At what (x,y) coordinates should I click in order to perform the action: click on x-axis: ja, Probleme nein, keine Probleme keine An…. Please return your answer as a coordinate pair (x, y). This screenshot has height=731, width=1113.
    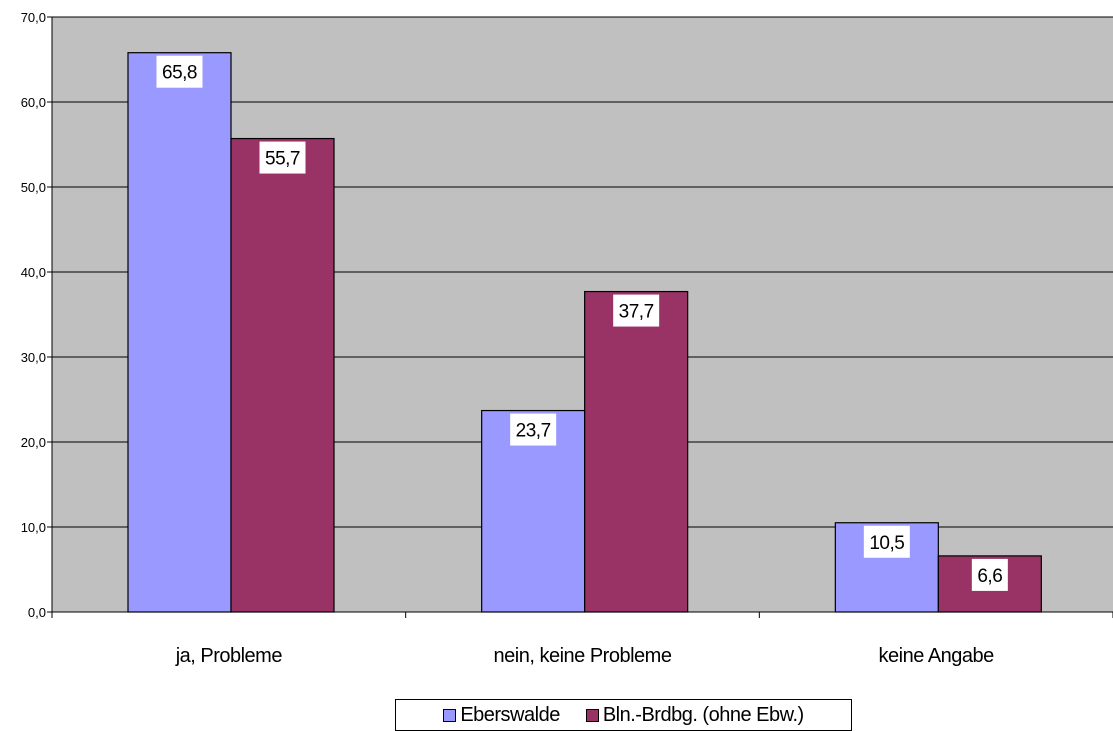
    Looking at the image, I should click on (582, 639).